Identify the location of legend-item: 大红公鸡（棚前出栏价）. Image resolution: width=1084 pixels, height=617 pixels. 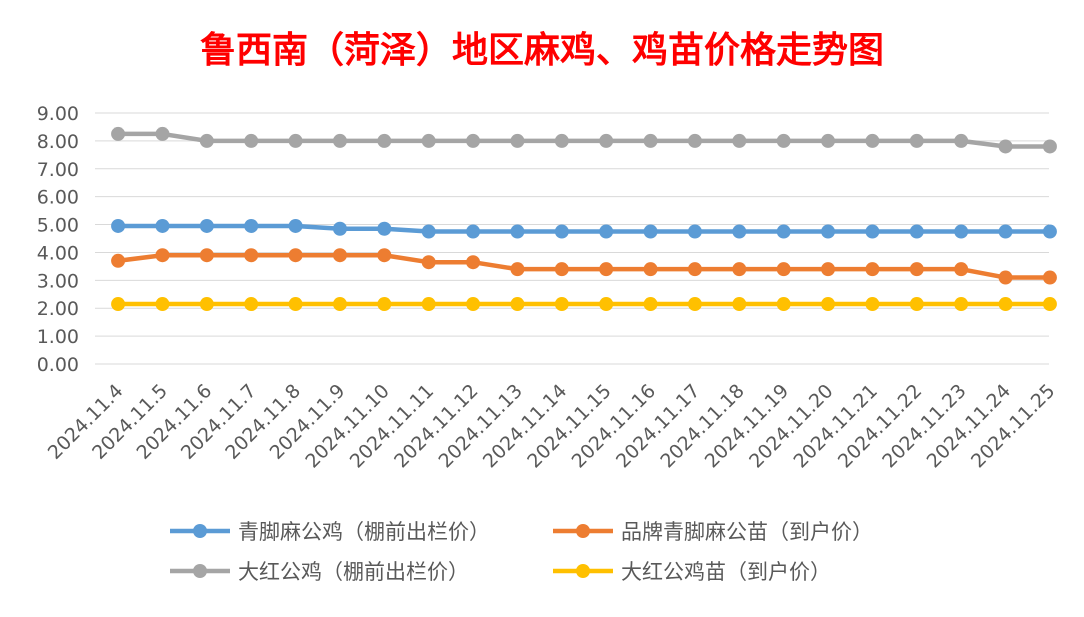
(319, 572).